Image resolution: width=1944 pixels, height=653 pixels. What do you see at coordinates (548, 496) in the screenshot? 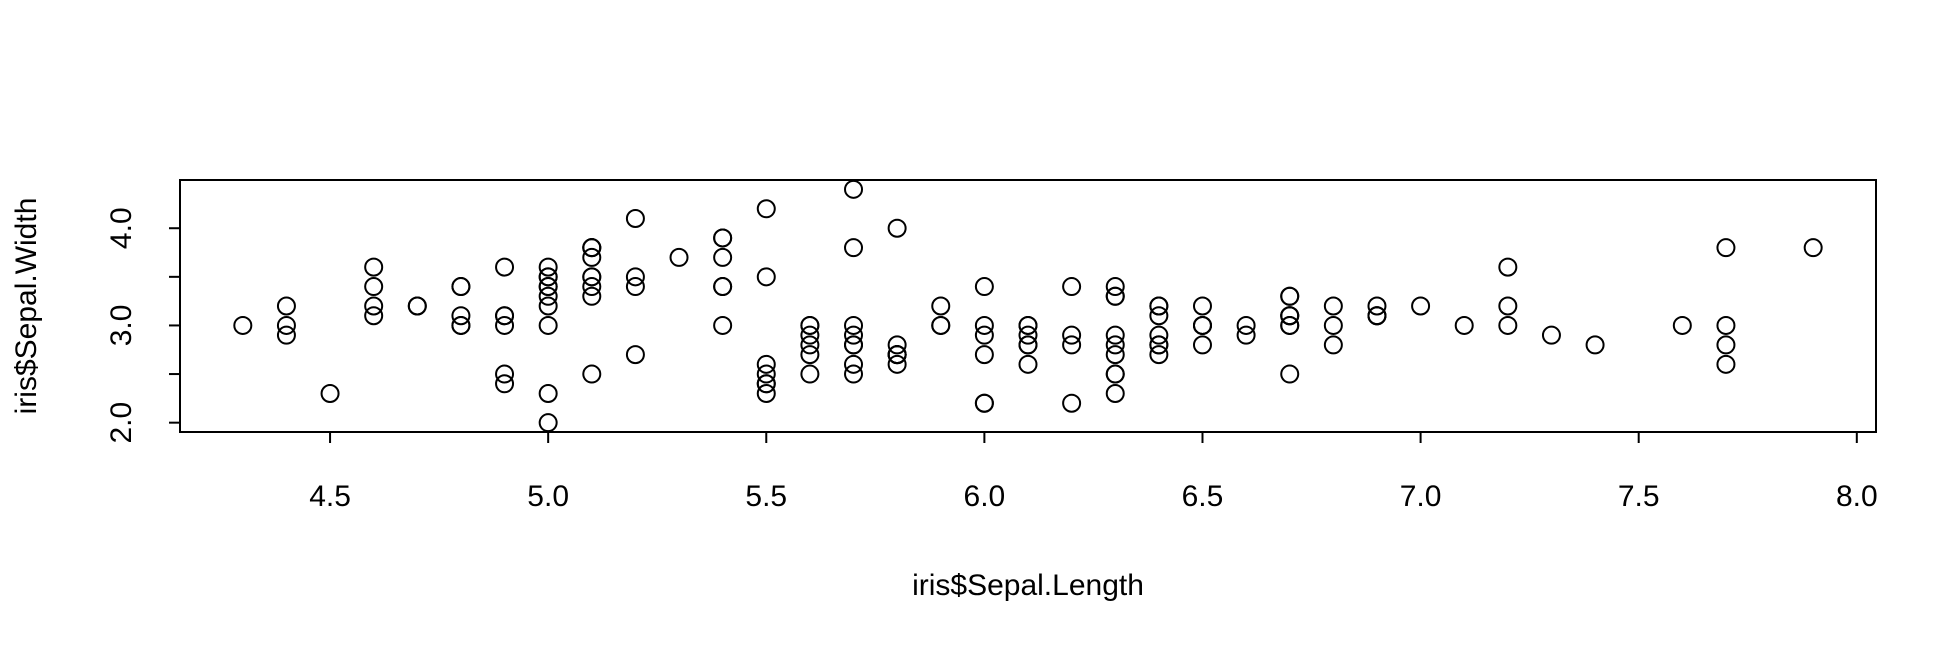
I see `x-tick-label: 5.0` at bounding box center [548, 496].